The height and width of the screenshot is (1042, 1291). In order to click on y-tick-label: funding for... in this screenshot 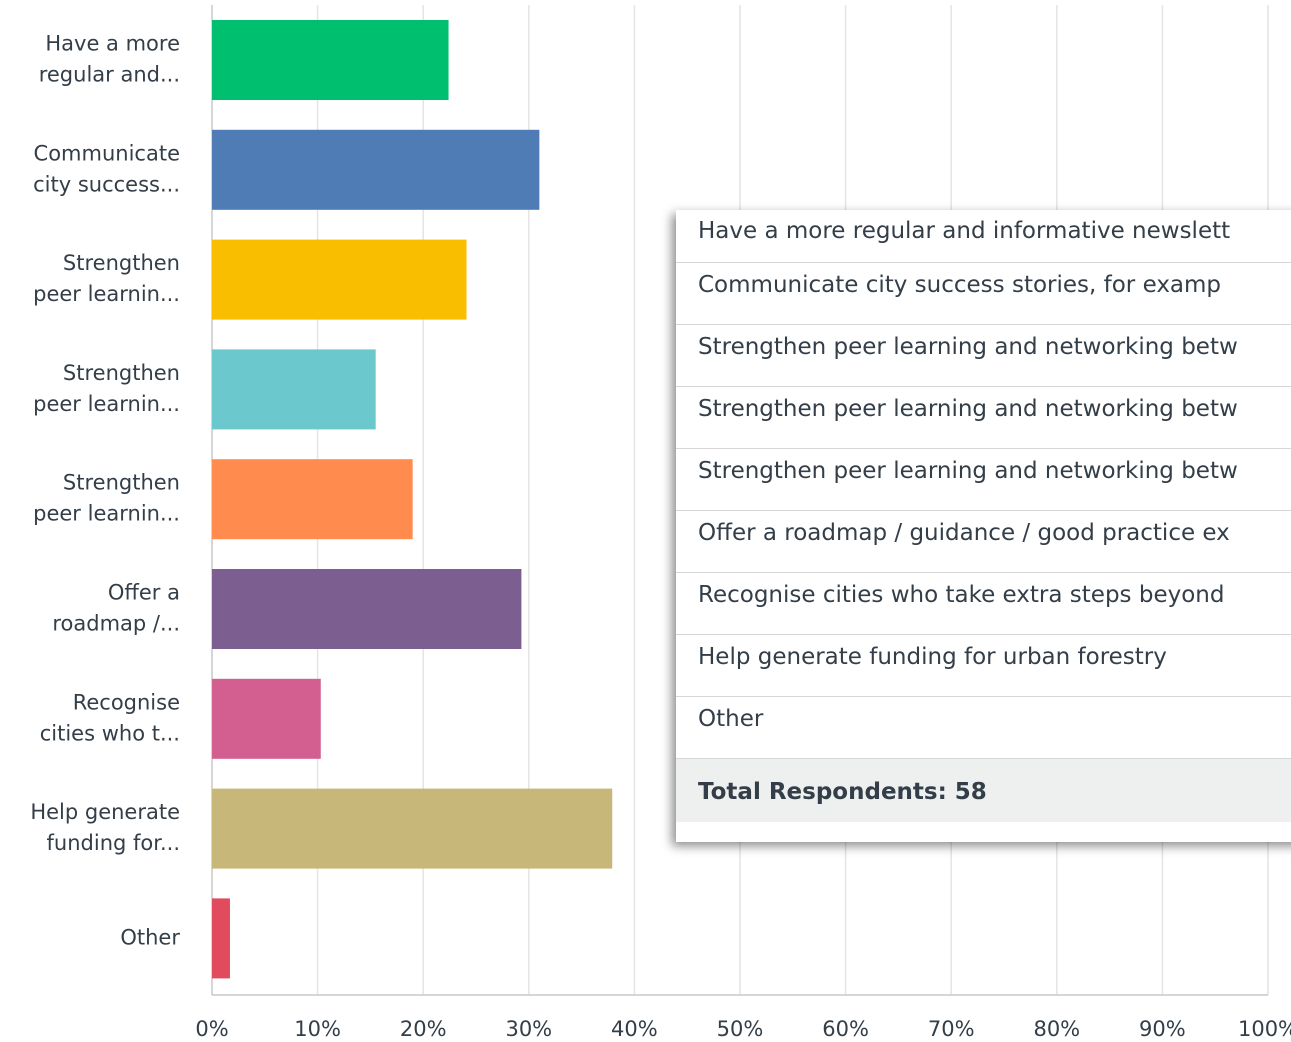, I will do `click(113, 843)`.